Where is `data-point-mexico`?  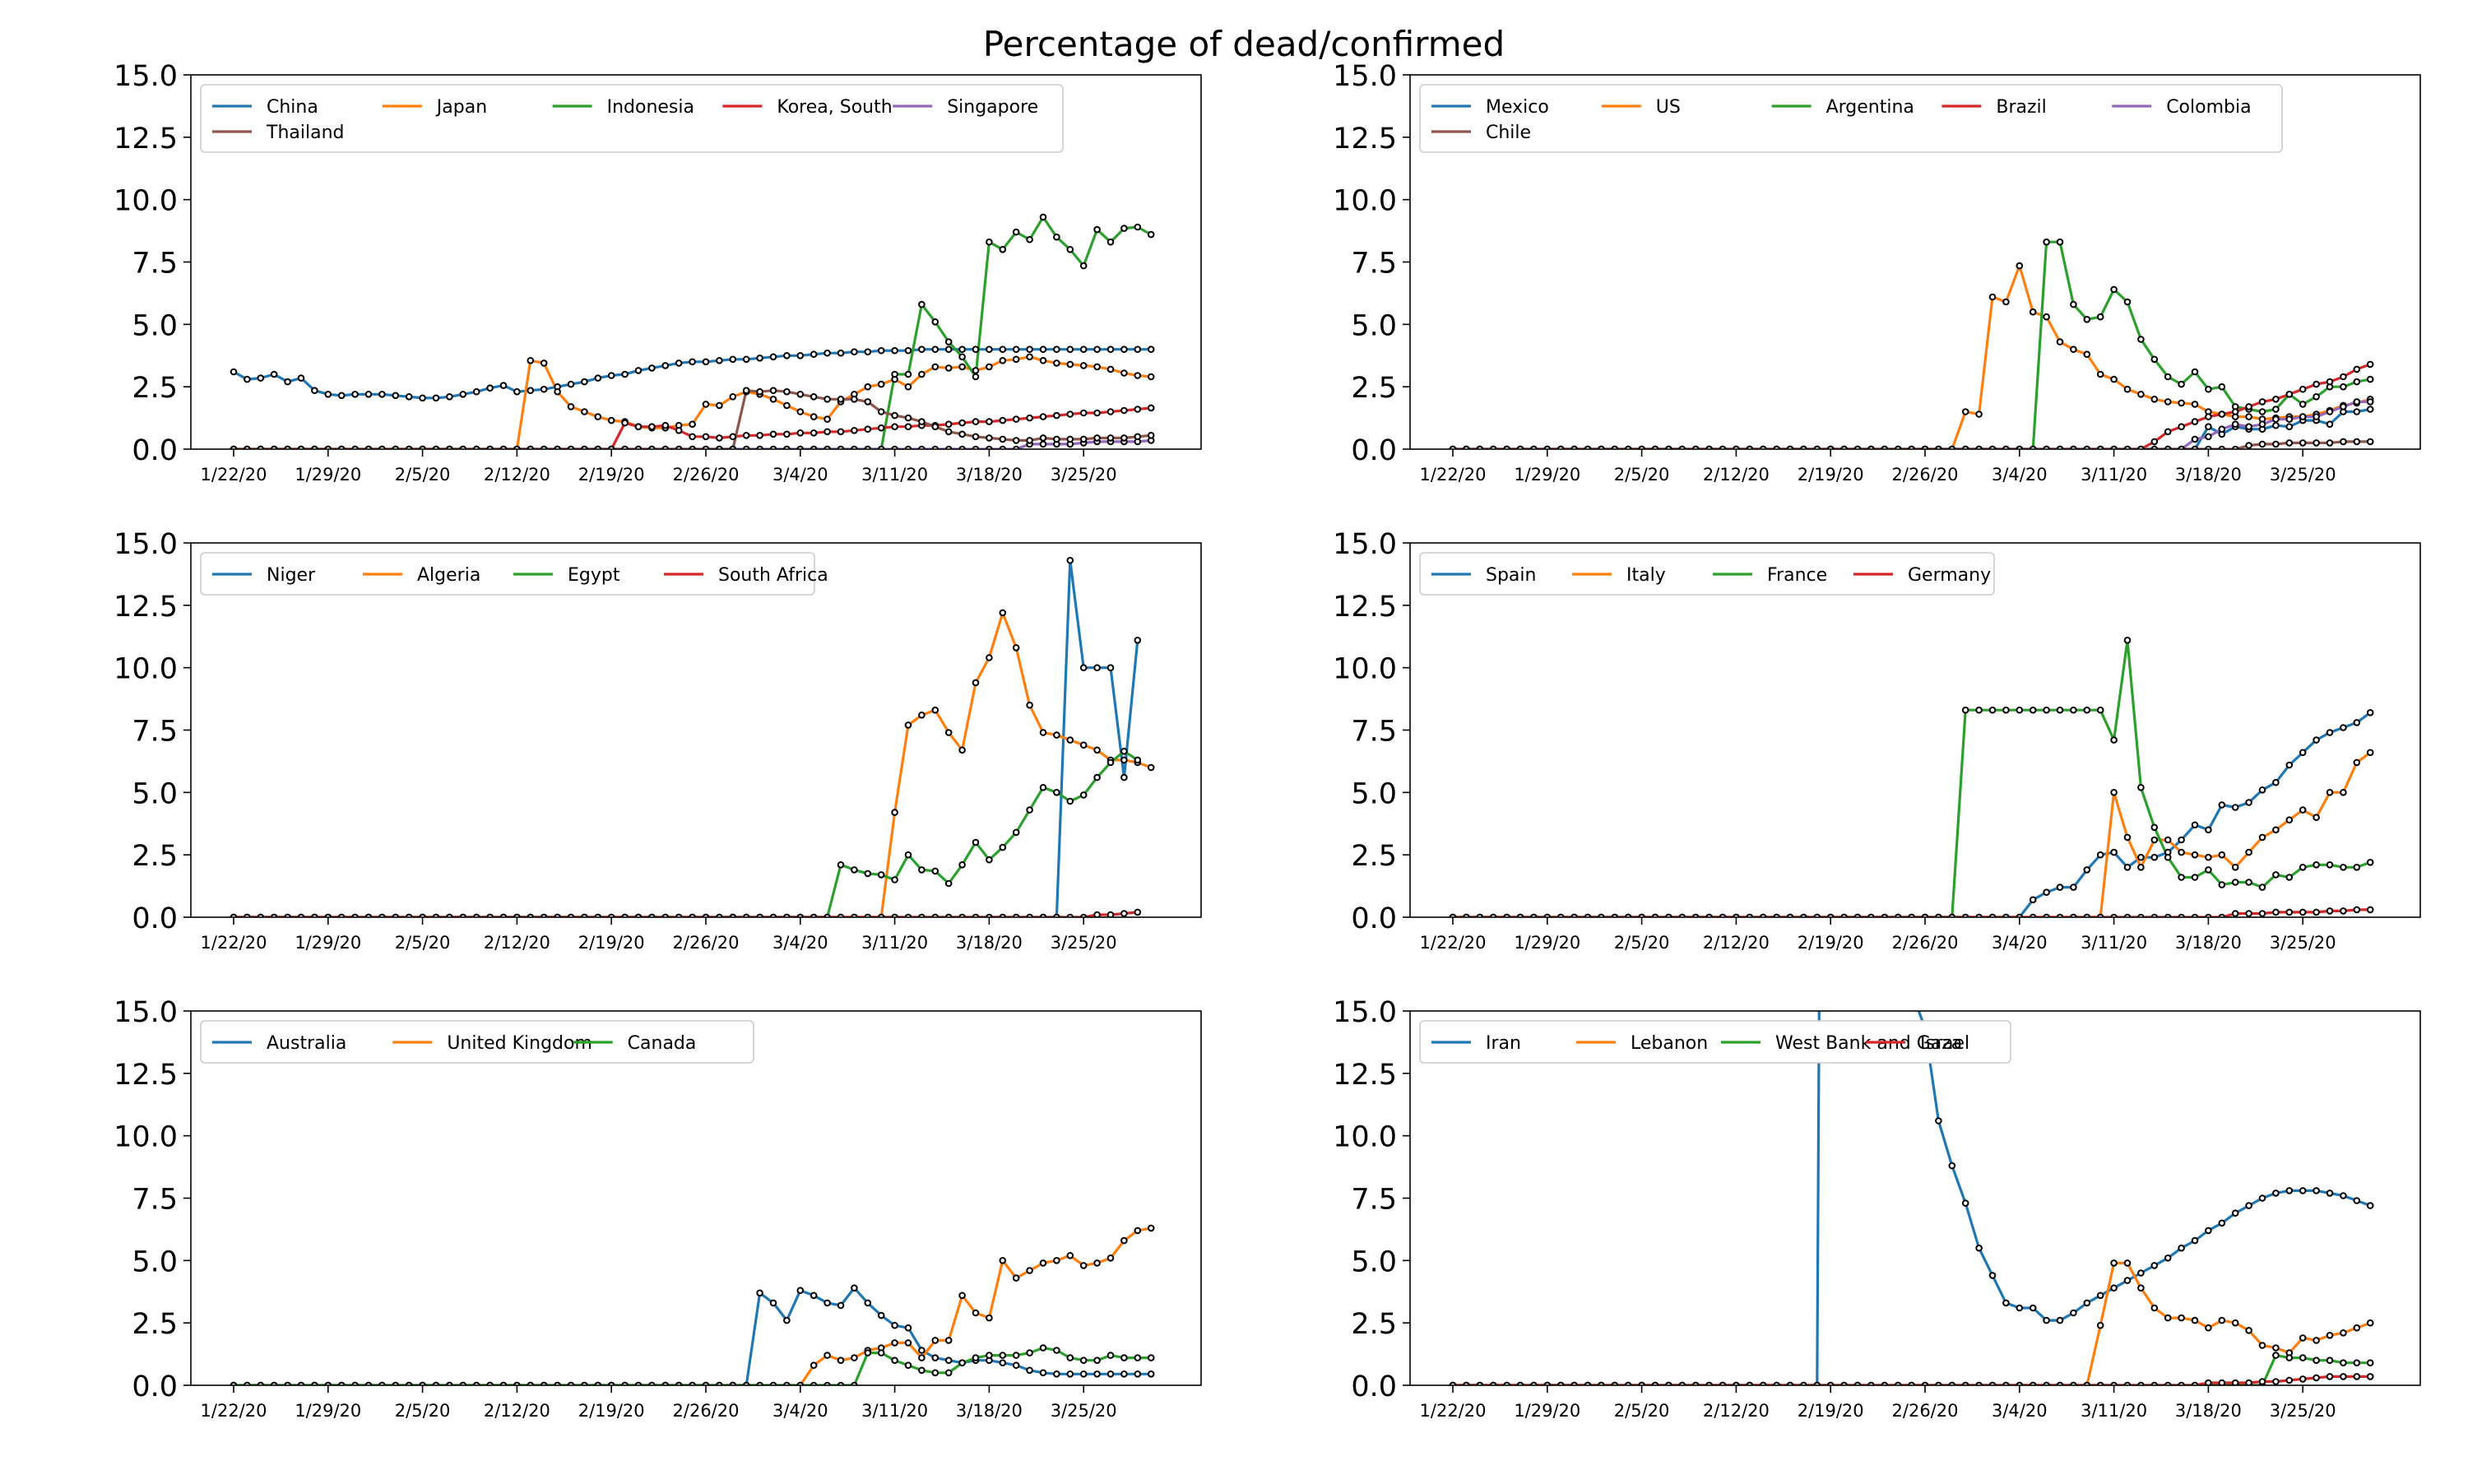
data-point-mexico is located at coordinates (2208, 427).